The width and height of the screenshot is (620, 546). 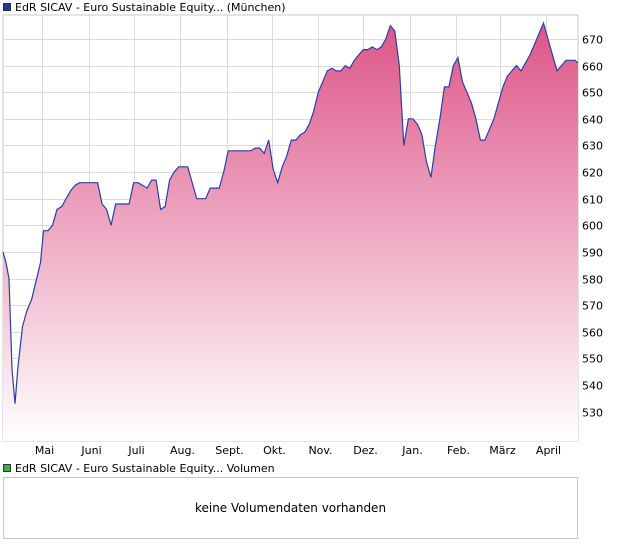 What do you see at coordinates (592, 93) in the screenshot?
I see `y-tick-label: 650` at bounding box center [592, 93].